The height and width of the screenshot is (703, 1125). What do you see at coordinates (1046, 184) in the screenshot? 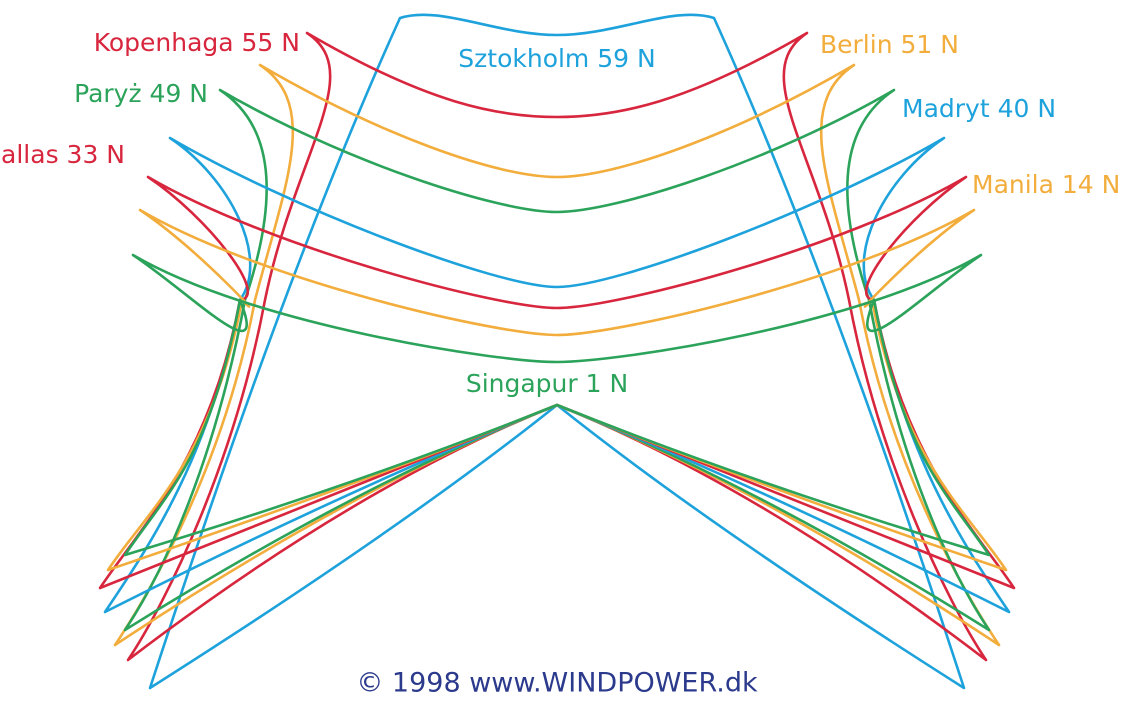
I see `label: Manila 14 N` at bounding box center [1046, 184].